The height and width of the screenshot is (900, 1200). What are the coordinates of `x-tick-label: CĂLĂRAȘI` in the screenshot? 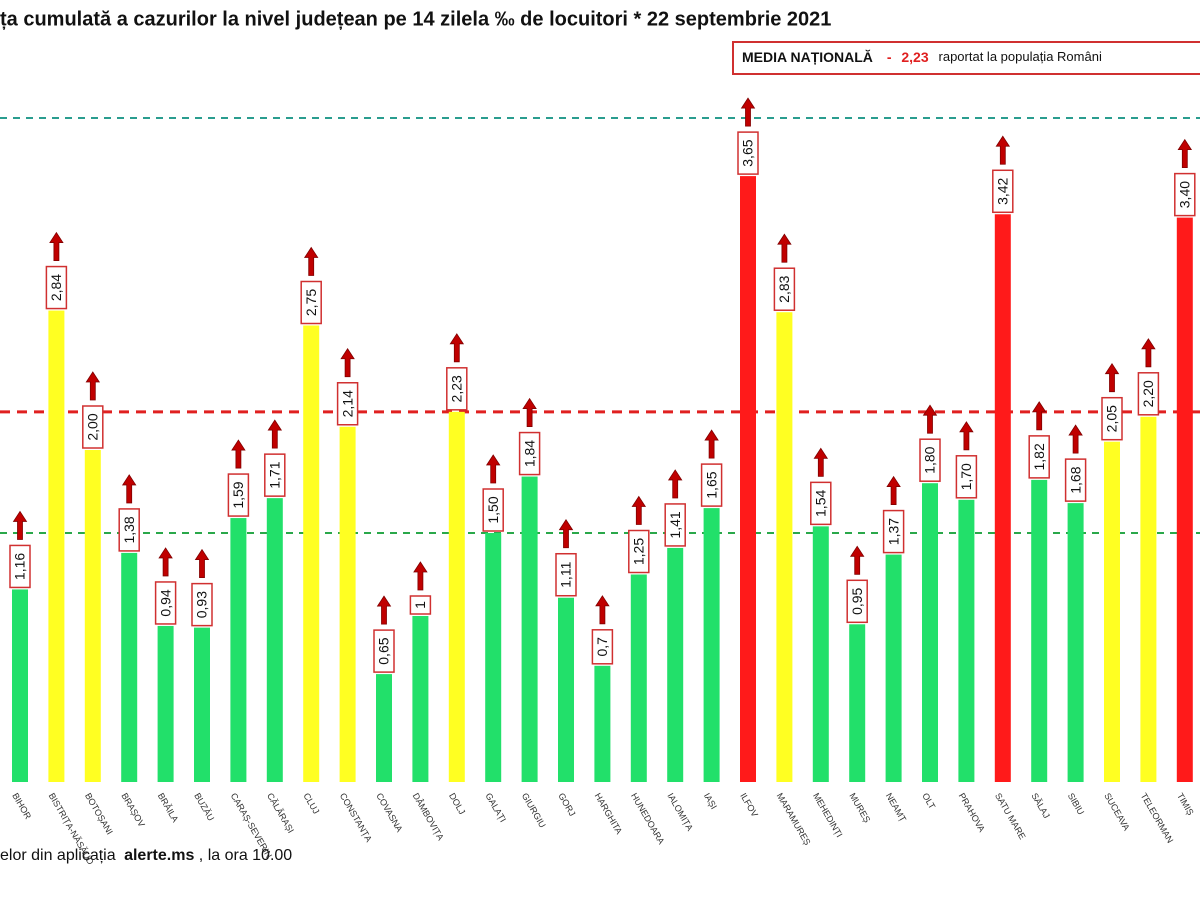 It's located at (280, 813).